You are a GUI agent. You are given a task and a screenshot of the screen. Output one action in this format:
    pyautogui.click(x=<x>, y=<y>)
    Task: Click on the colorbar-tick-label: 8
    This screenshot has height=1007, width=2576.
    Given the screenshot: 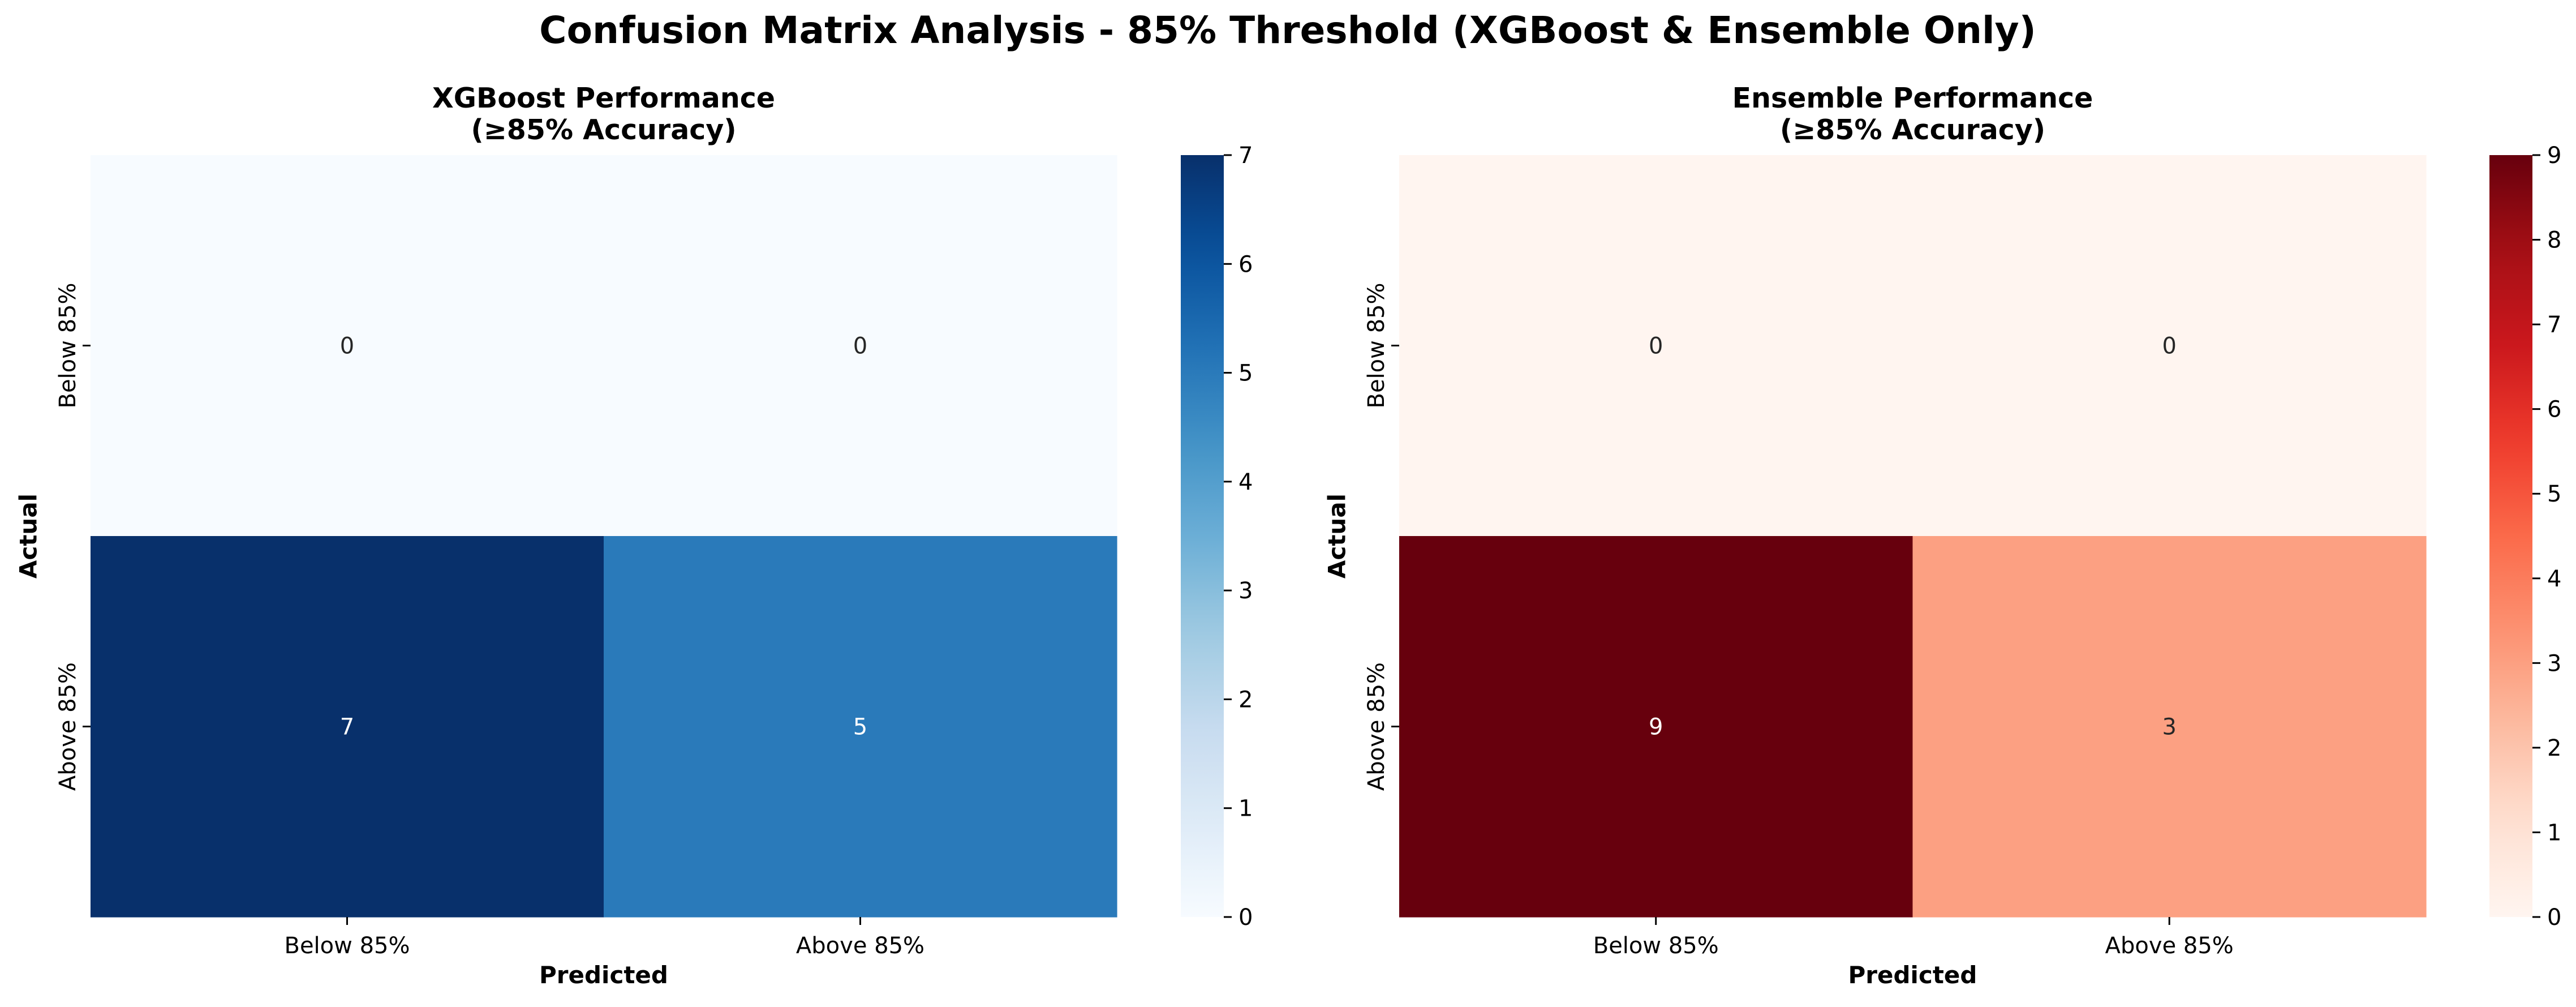 What is the action you would take?
    pyautogui.click(x=2554, y=241)
    